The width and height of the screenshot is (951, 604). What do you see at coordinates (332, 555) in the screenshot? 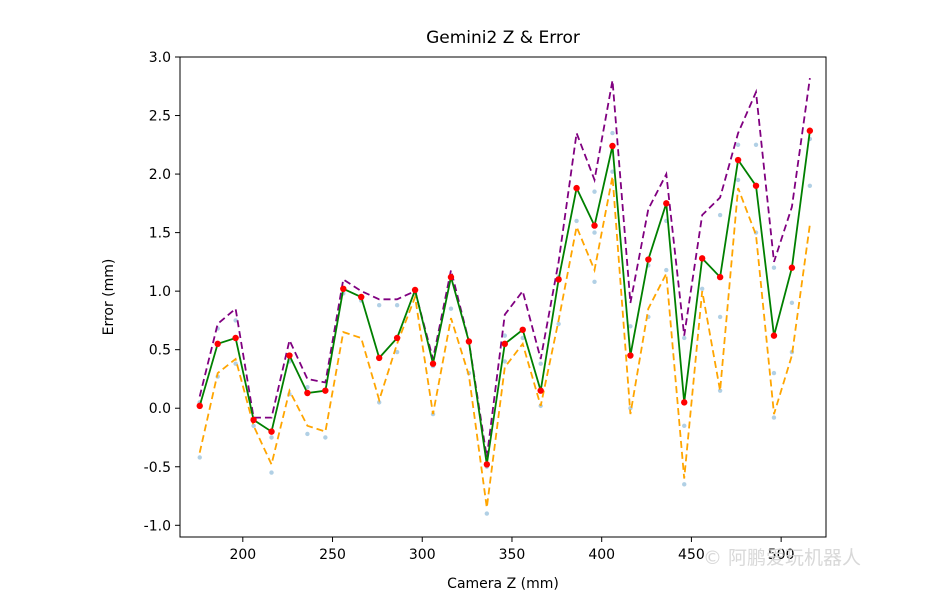
I see `x-tick-label-250: 250` at bounding box center [332, 555].